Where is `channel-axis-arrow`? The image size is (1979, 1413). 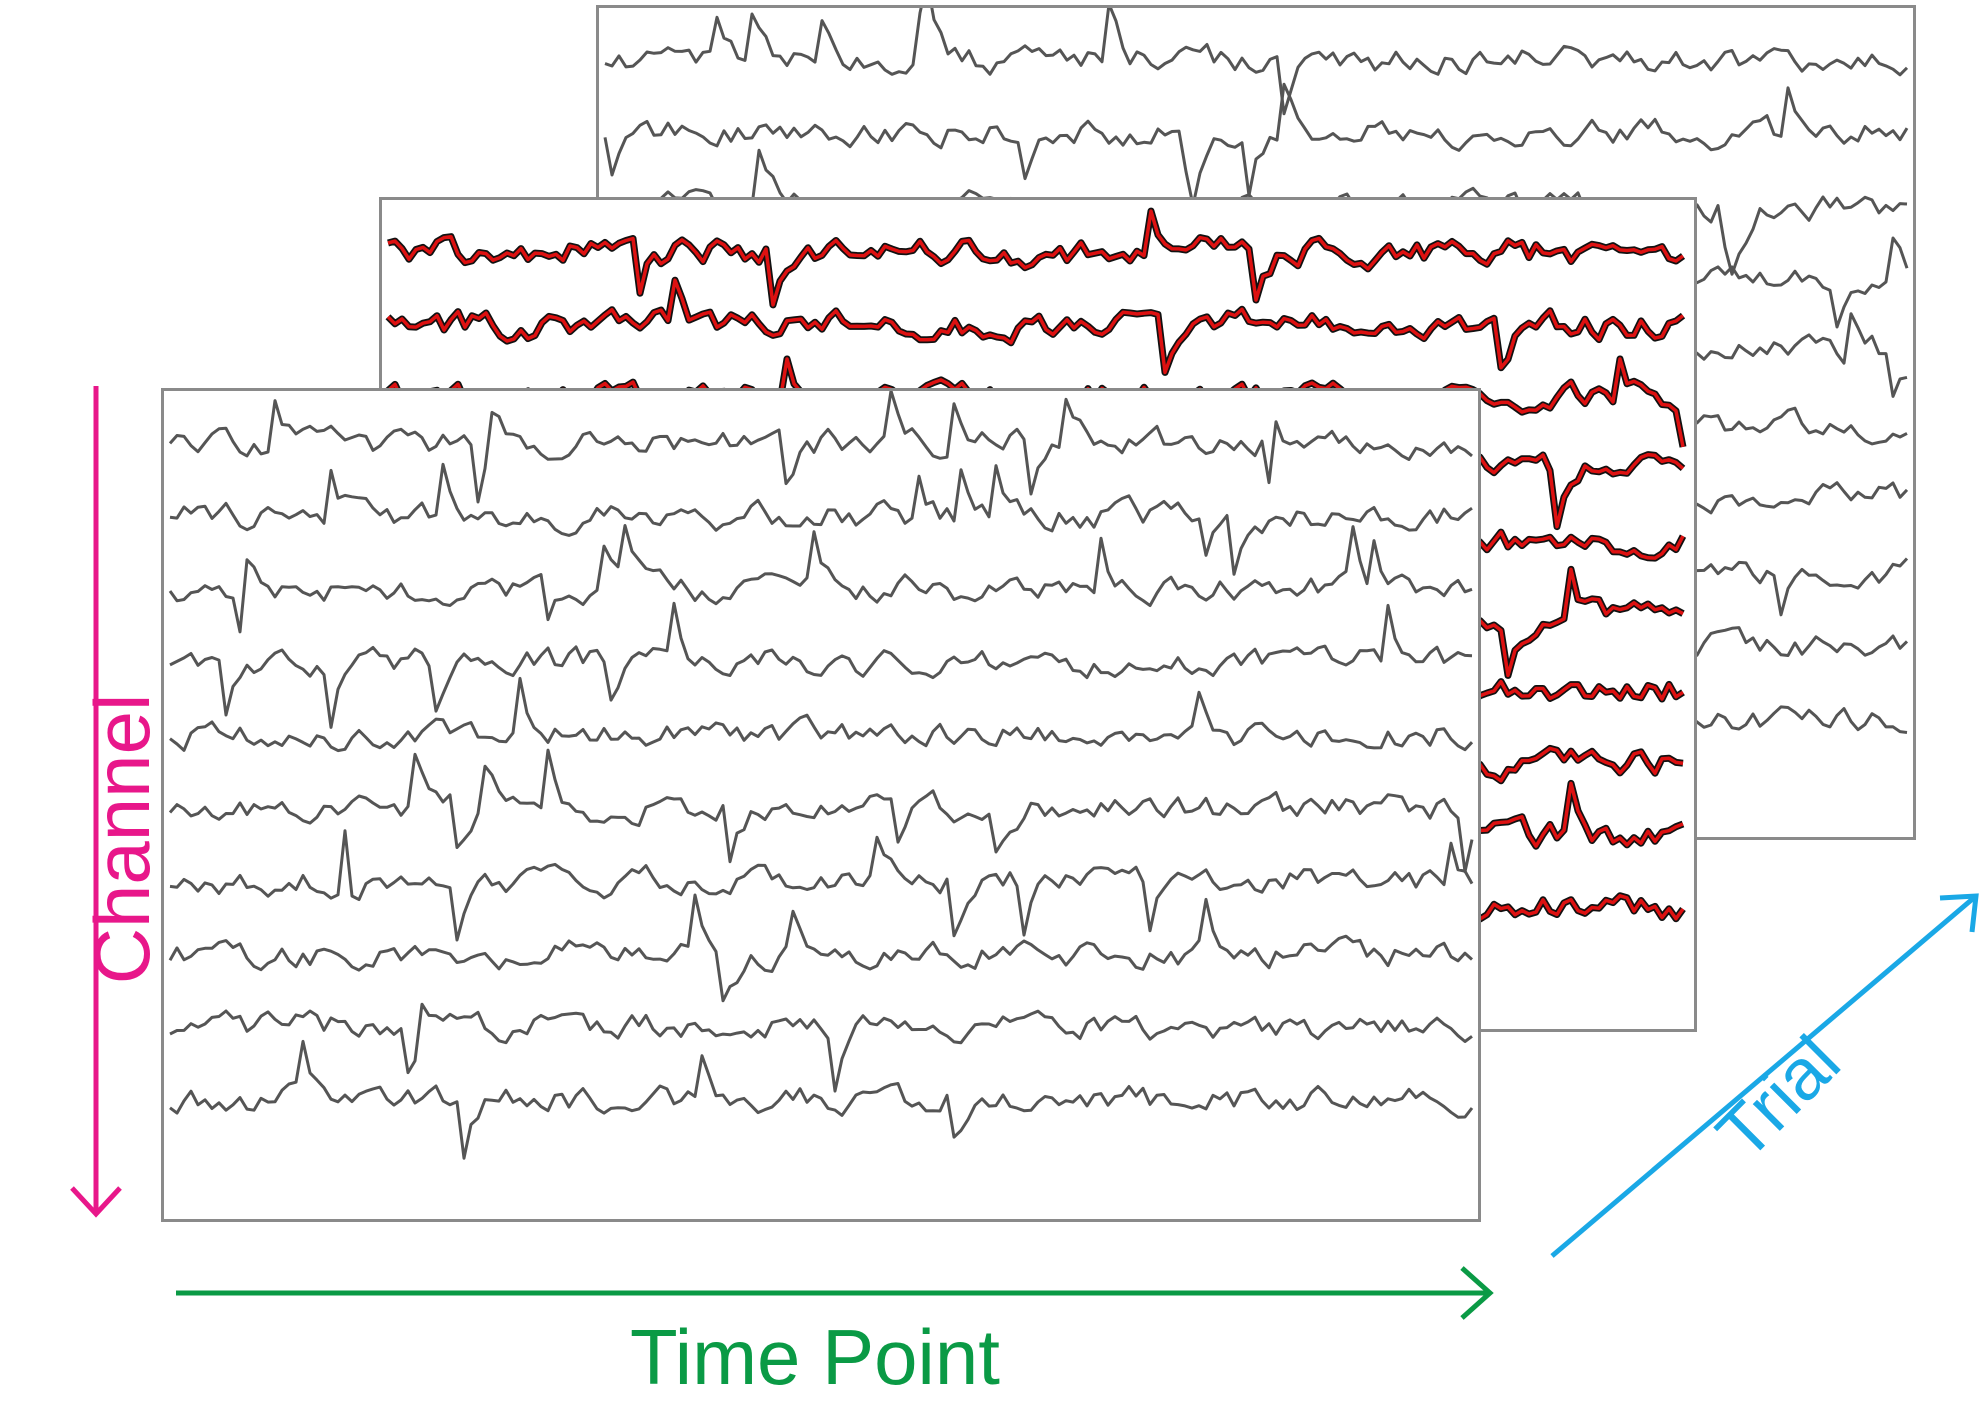
channel-axis-arrow is located at coordinates (96, 802).